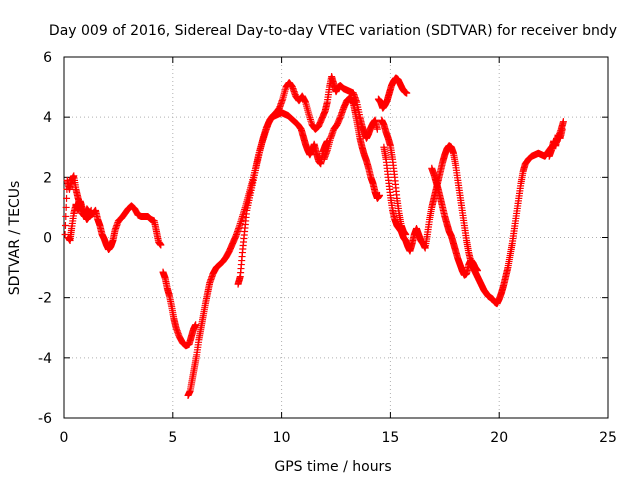 This screenshot has width=640, height=480. What do you see at coordinates (64, 438) in the screenshot?
I see `x-tick-label: 0` at bounding box center [64, 438].